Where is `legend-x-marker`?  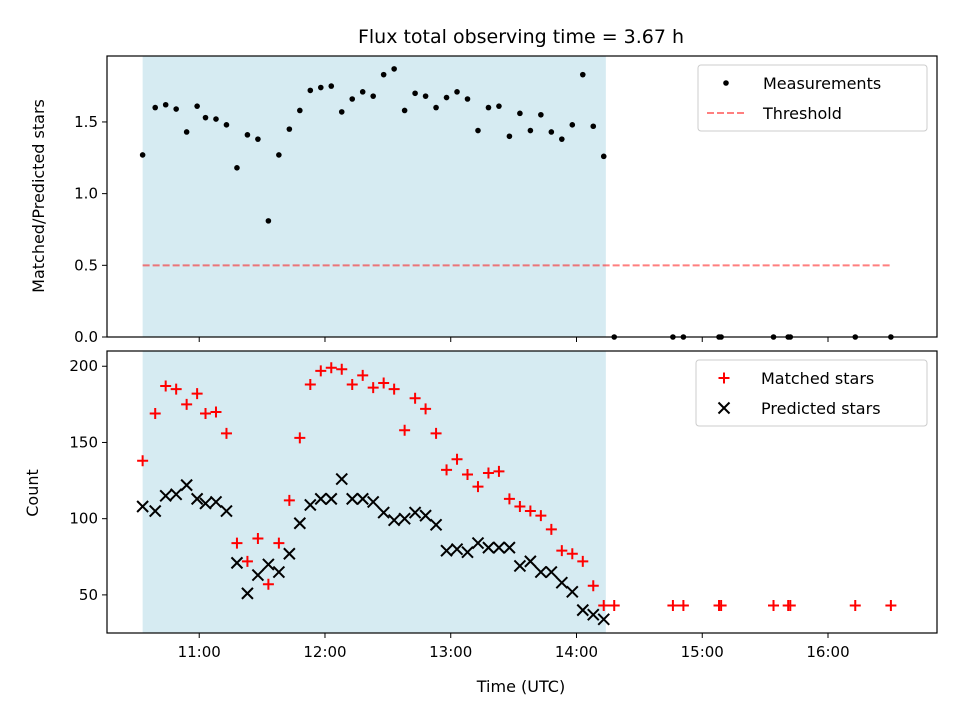 legend-x-marker is located at coordinates (724, 408).